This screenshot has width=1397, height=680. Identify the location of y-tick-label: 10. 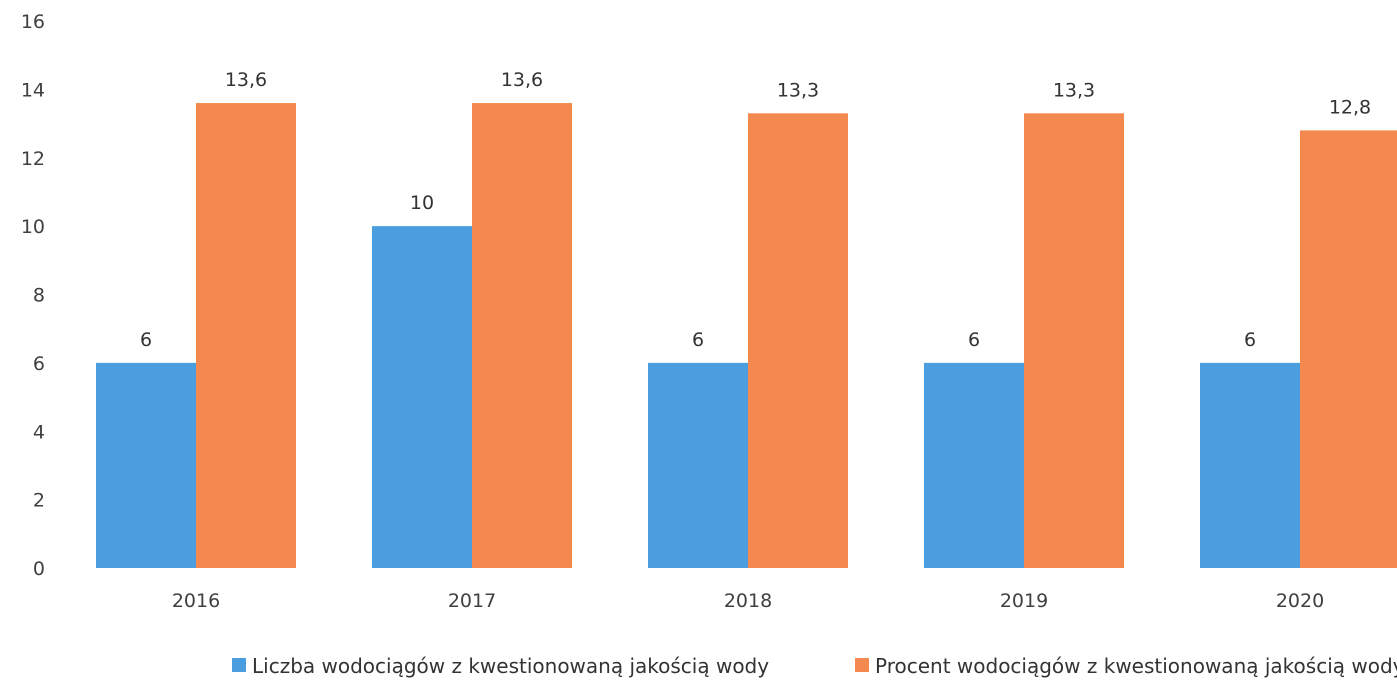
(33, 227).